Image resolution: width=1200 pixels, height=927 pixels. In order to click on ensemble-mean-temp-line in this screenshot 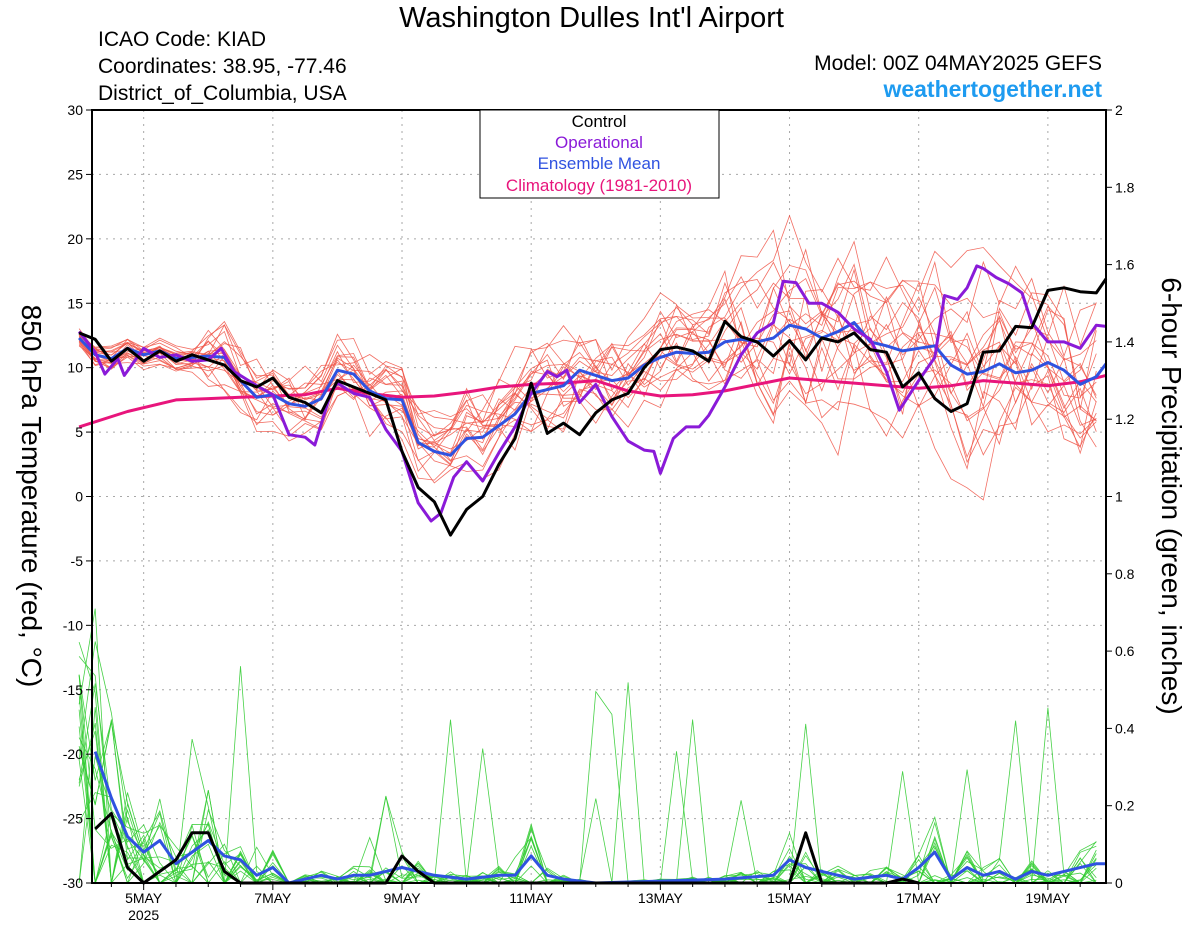, I will do `click(593, 389)`.